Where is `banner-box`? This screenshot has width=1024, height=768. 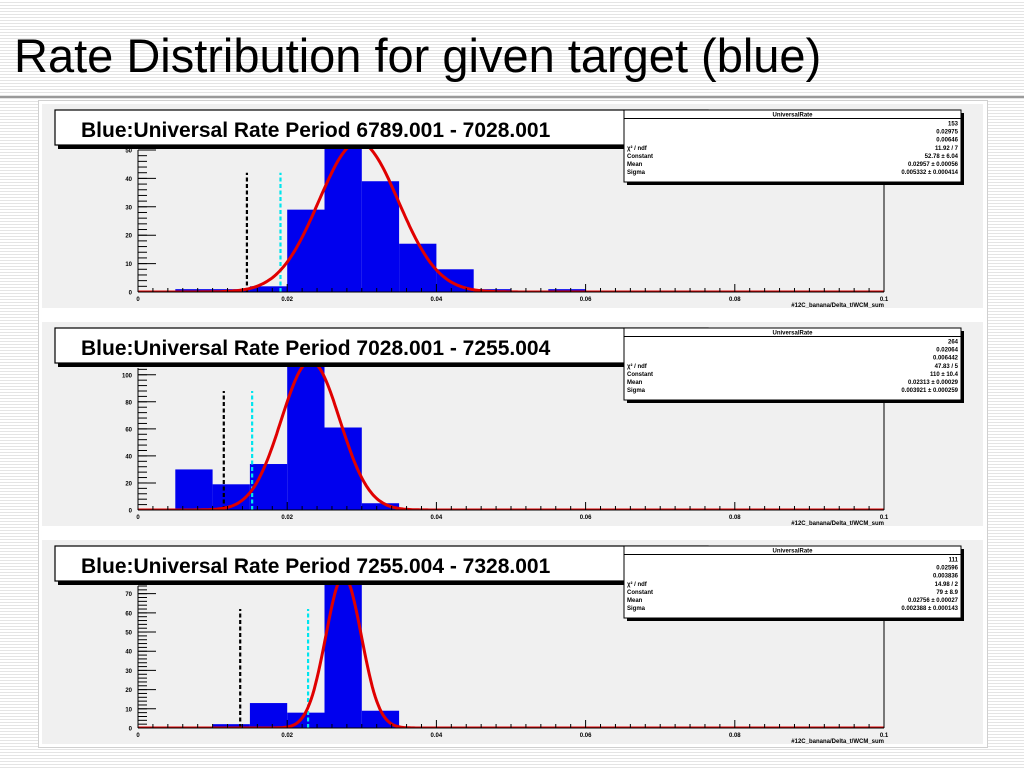
banner-box is located at coordinates (381, 345).